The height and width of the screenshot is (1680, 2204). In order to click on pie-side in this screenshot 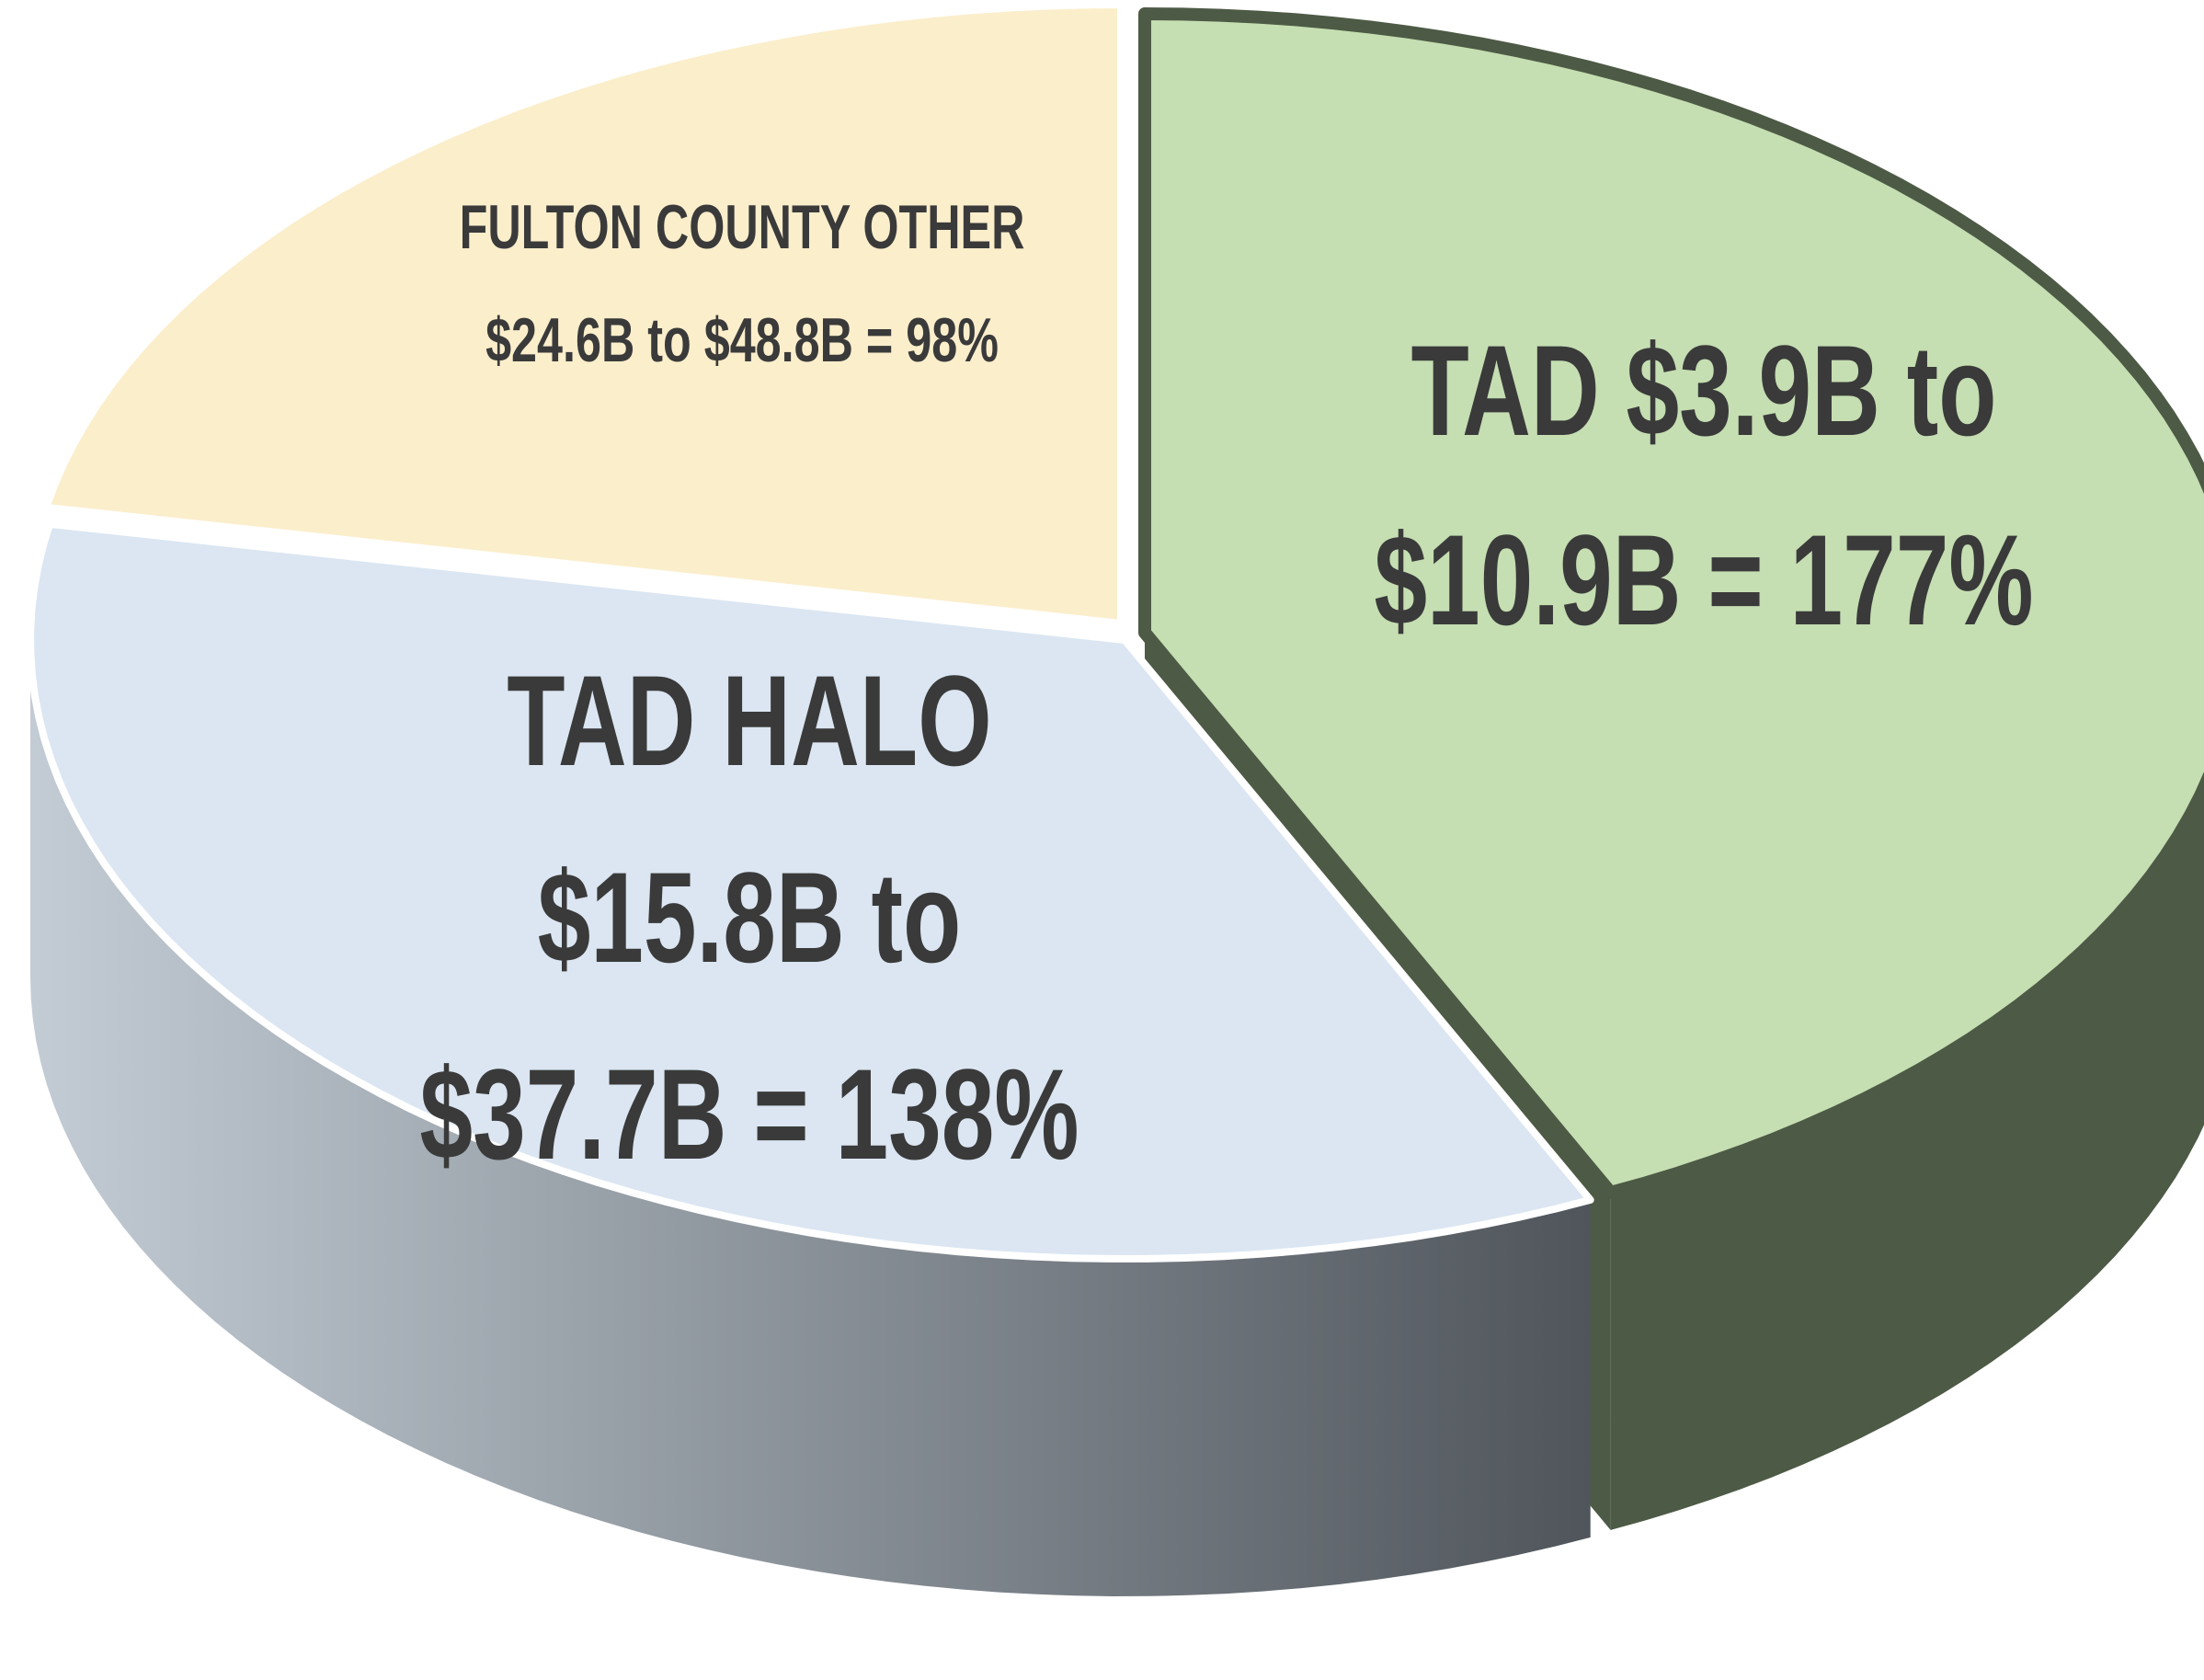, I will do `click(1907, 1158)`.